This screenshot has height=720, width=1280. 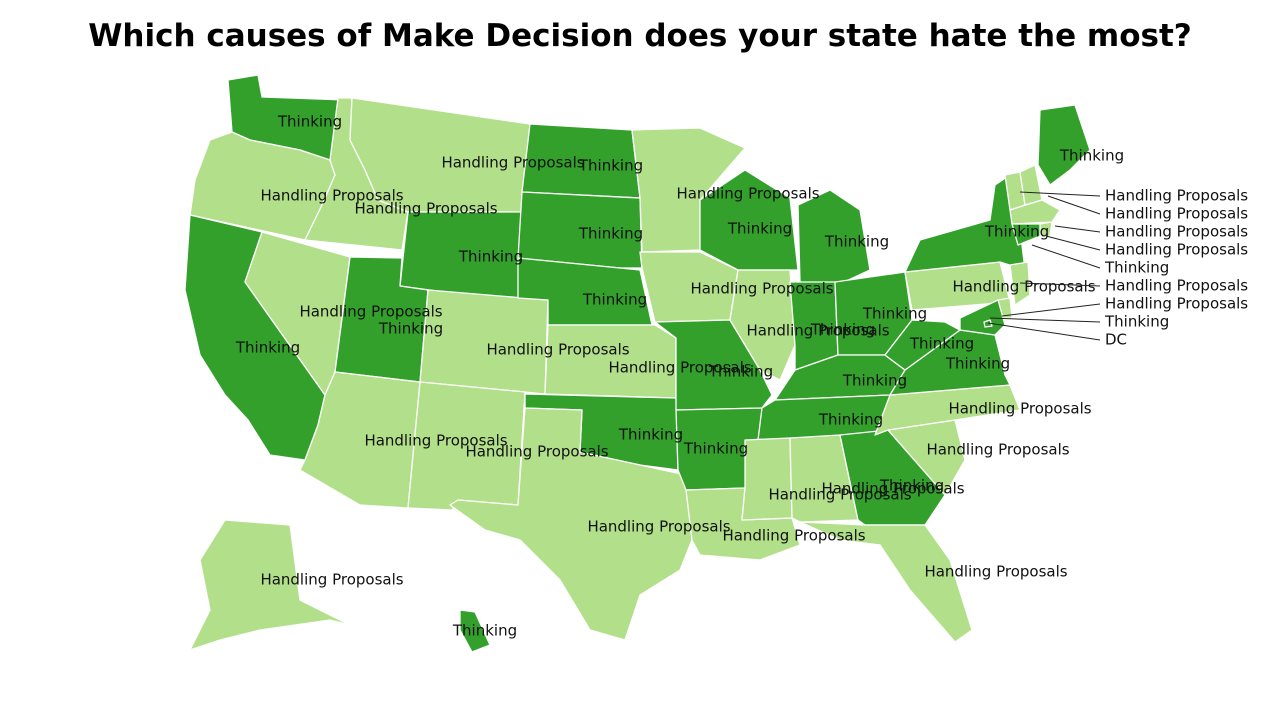 What do you see at coordinates (874, 381) in the screenshot?
I see `state-label-ky: Thinking` at bounding box center [874, 381].